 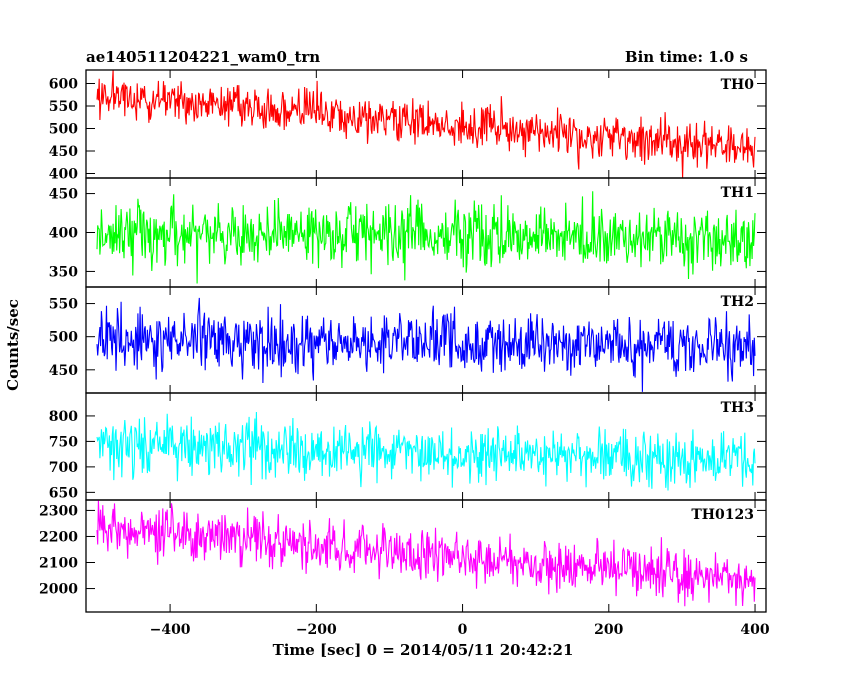 What do you see at coordinates (63, 272) in the screenshot?
I see `y-tick-label: 350` at bounding box center [63, 272].